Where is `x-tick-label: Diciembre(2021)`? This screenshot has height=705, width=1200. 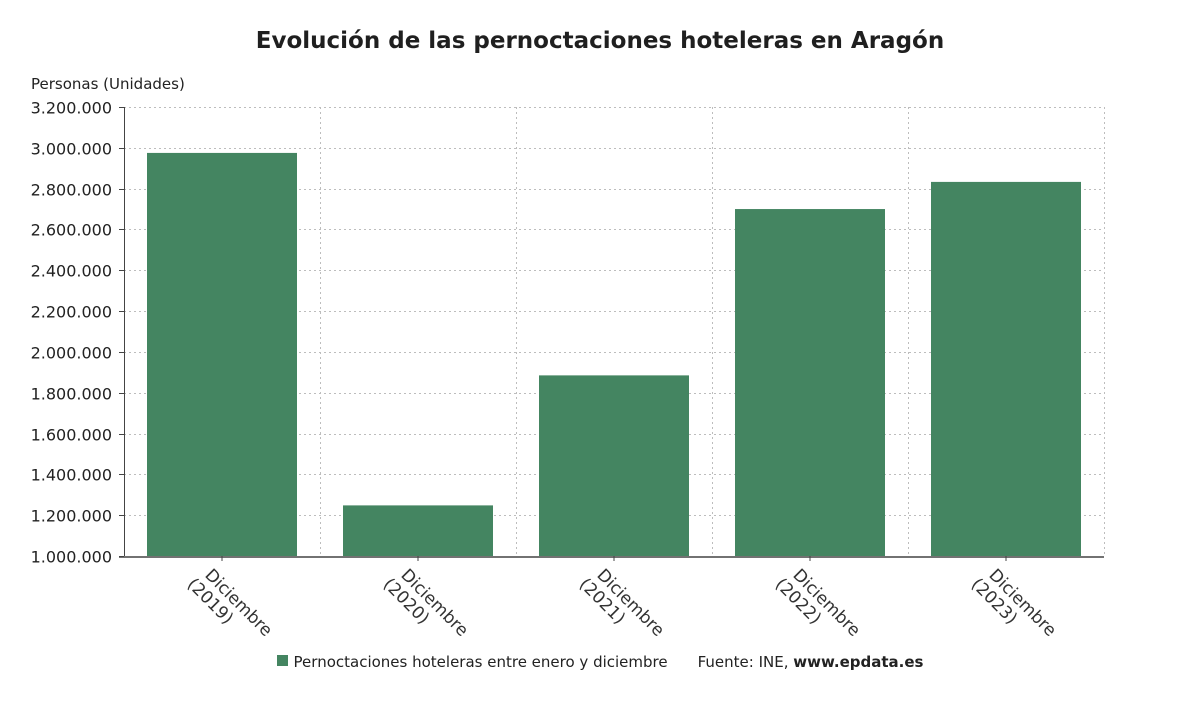 x-tick-label: Diciembre(2021) is located at coordinates (621, 603).